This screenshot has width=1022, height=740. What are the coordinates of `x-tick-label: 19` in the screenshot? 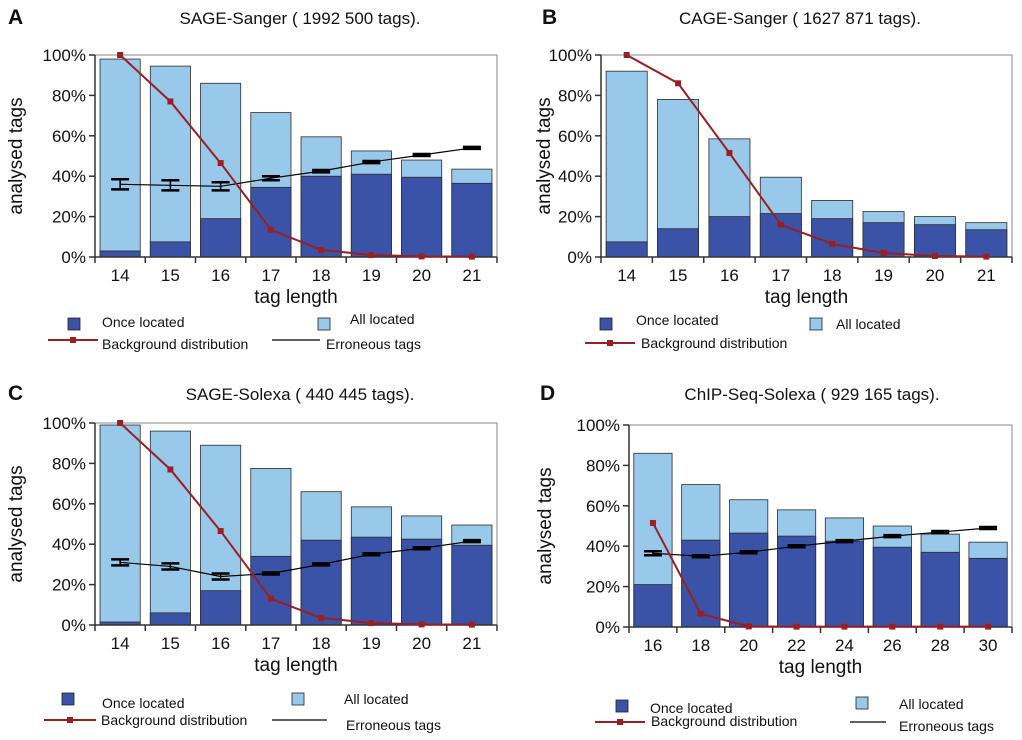 It's located at (371, 643).